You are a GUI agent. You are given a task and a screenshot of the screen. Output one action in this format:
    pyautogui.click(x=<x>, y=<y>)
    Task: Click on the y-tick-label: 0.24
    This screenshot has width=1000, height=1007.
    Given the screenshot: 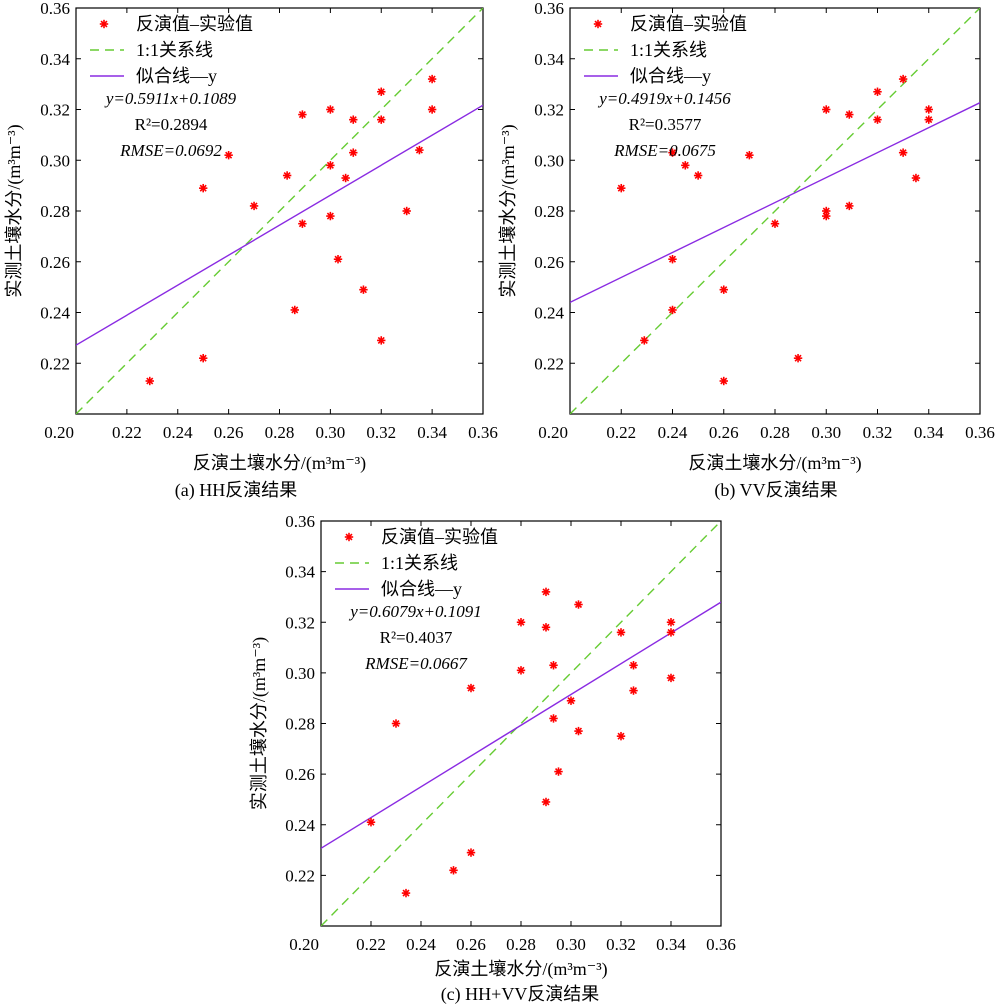 What is the action you would take?
    pyautogui.click(x=55, y=313)
    